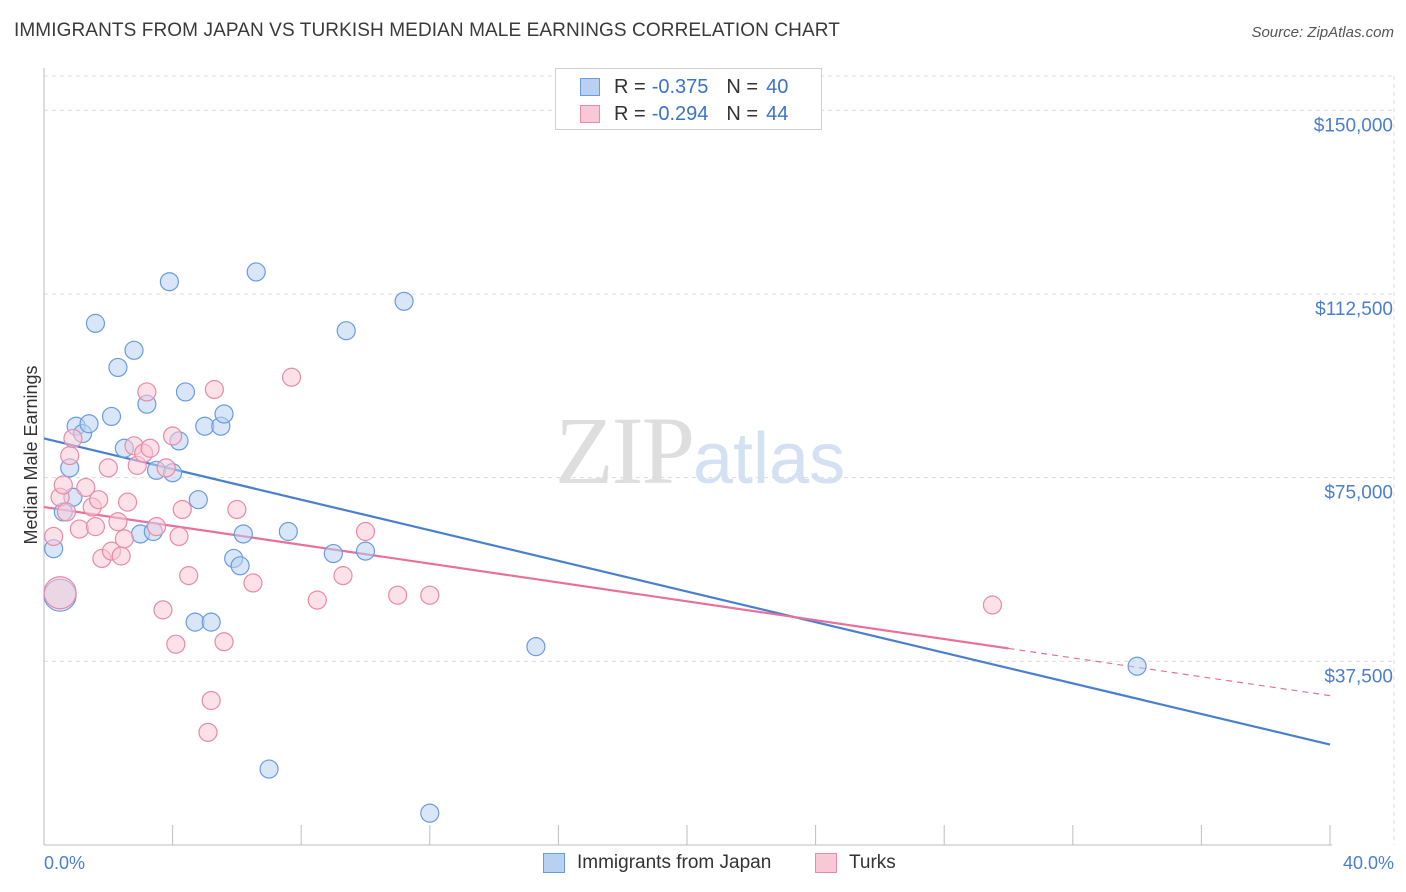  What do you see at coordinates (1353, 125) in the screenshot?
I see `y-tick-label: $150,000` at bounding box center [1353, 125].